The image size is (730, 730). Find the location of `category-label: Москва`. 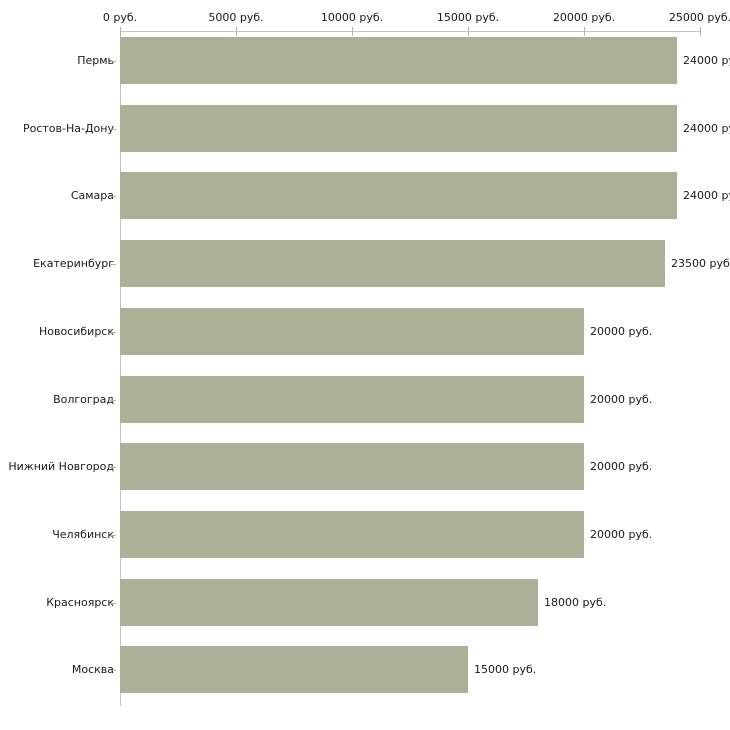

category-label: Москва is located at coordinates (92, 669).